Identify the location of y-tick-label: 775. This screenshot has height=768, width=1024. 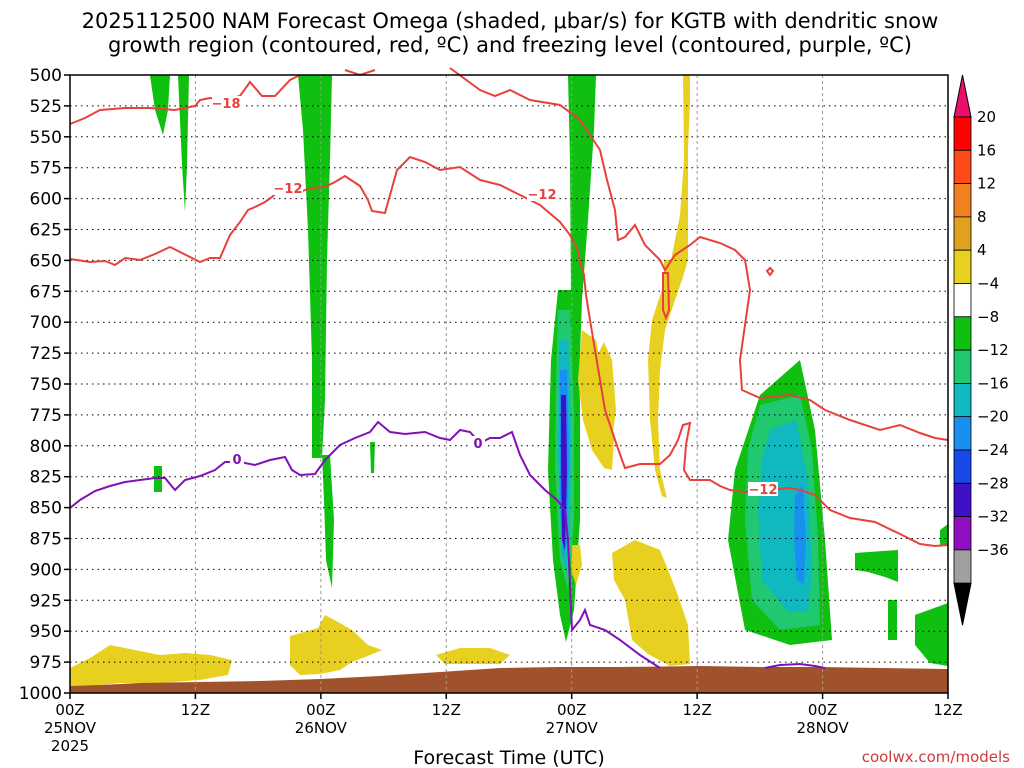
(46, 416).